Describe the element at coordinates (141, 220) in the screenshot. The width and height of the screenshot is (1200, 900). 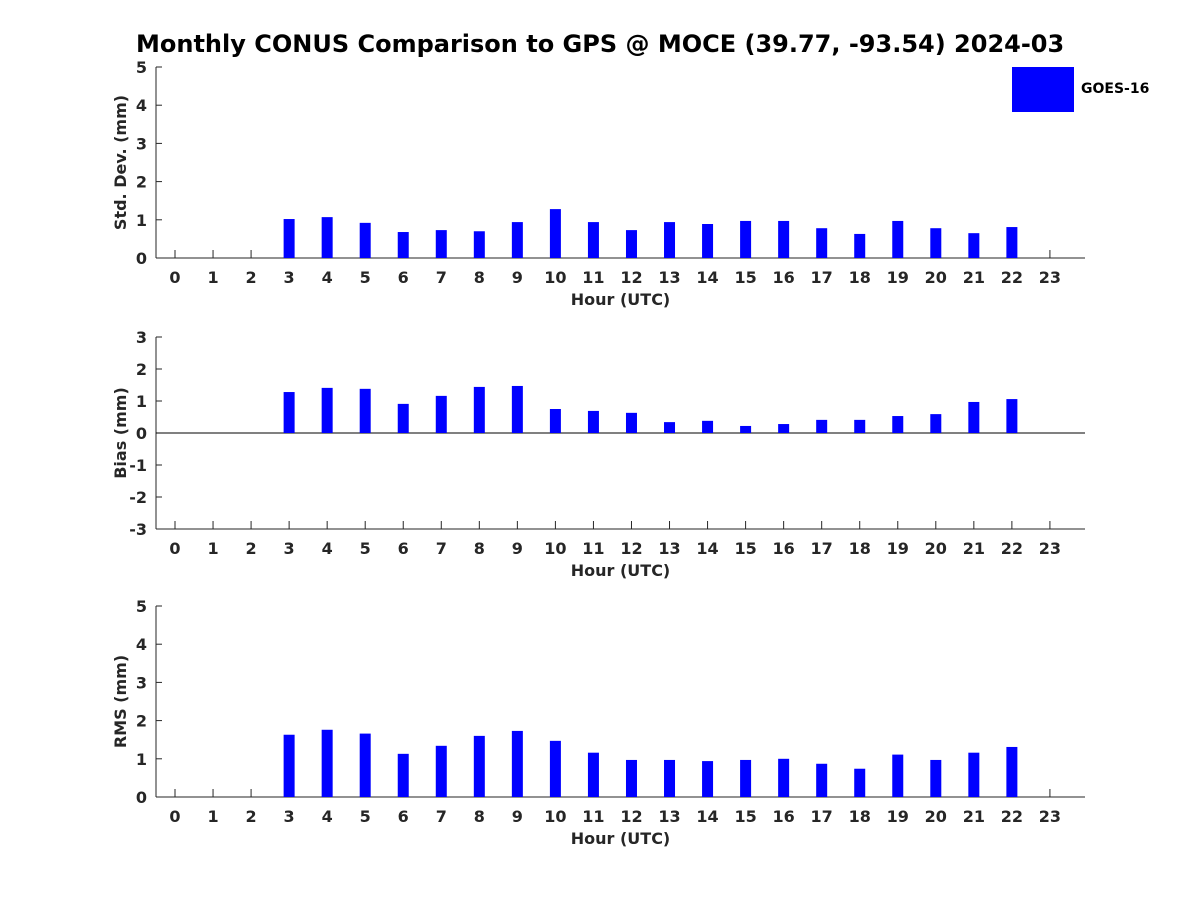
I see `stddev-y-tick-label: 1` at that location.